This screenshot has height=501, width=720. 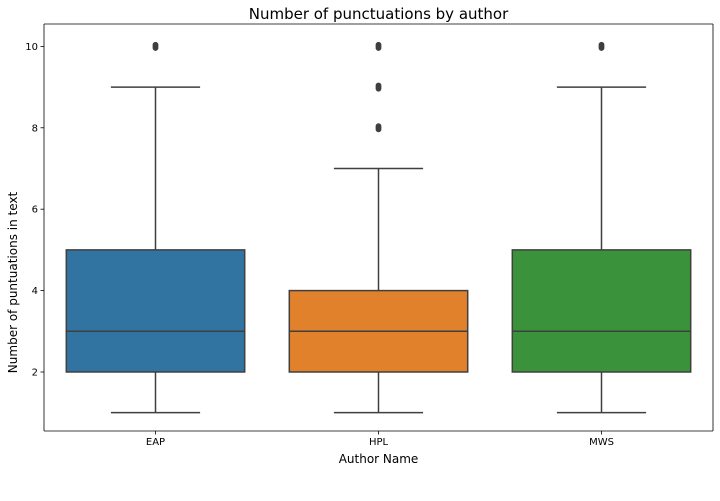 What do you see at coordinates (155, 442) in the screenshot?
I see `x-tick-label-eap: EAP` at bounding box center [155, 442].